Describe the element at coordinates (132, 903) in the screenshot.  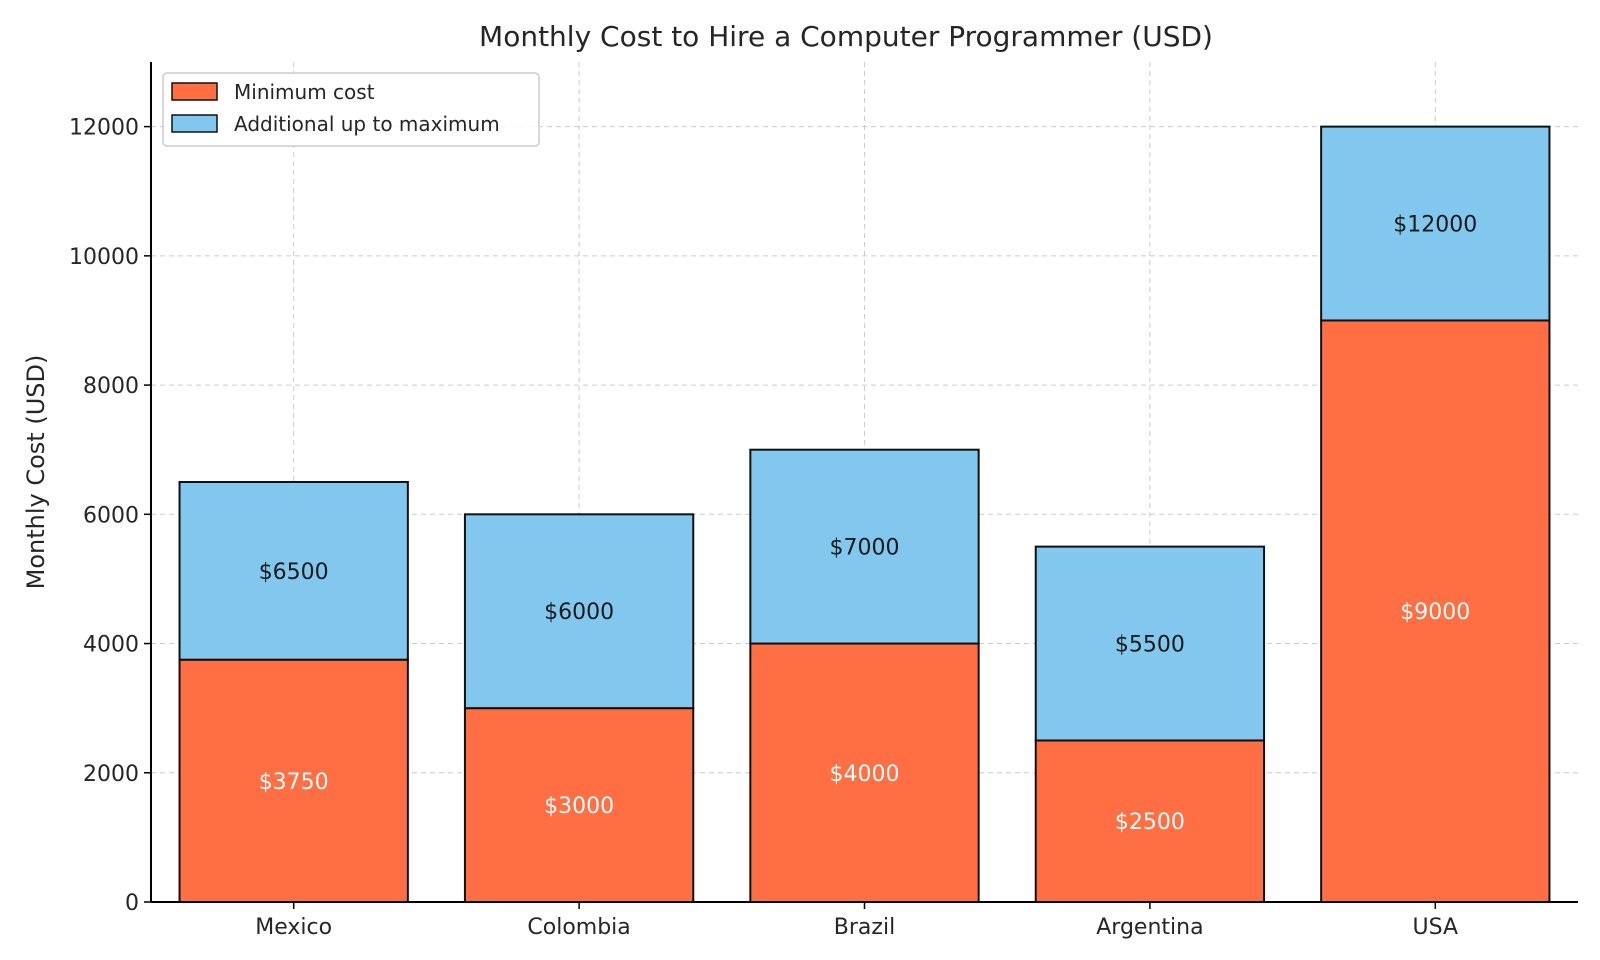
I see `y-tick-label: 0` at that location.